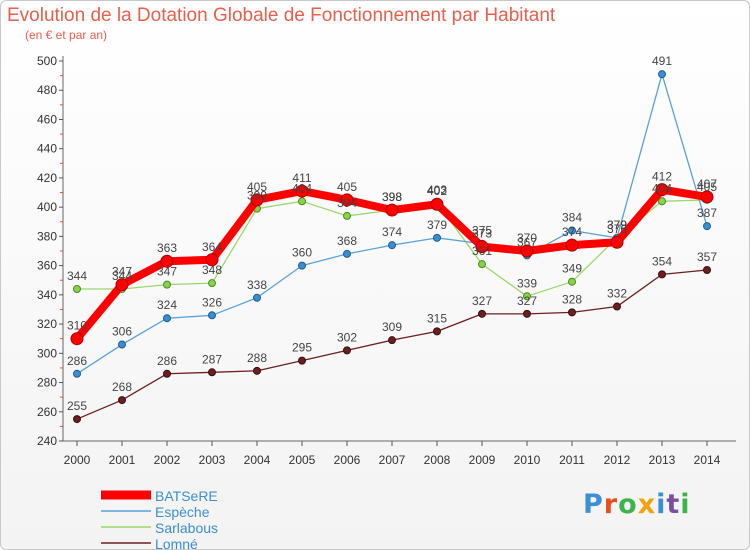 This screenshot has height=550, width=750. Describe the element at coordinates (527, 283) in the screenshot. I see `data-label: 339` at that location.